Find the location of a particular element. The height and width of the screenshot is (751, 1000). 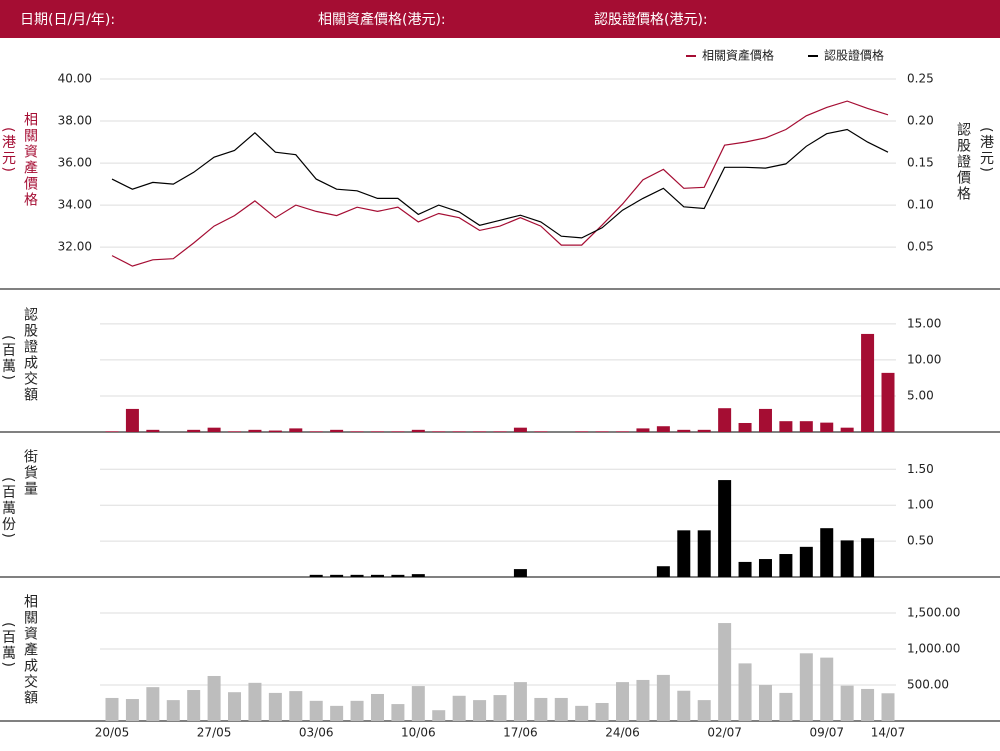

x-tick-label: 20/05 is located at coordinates (112, 733).